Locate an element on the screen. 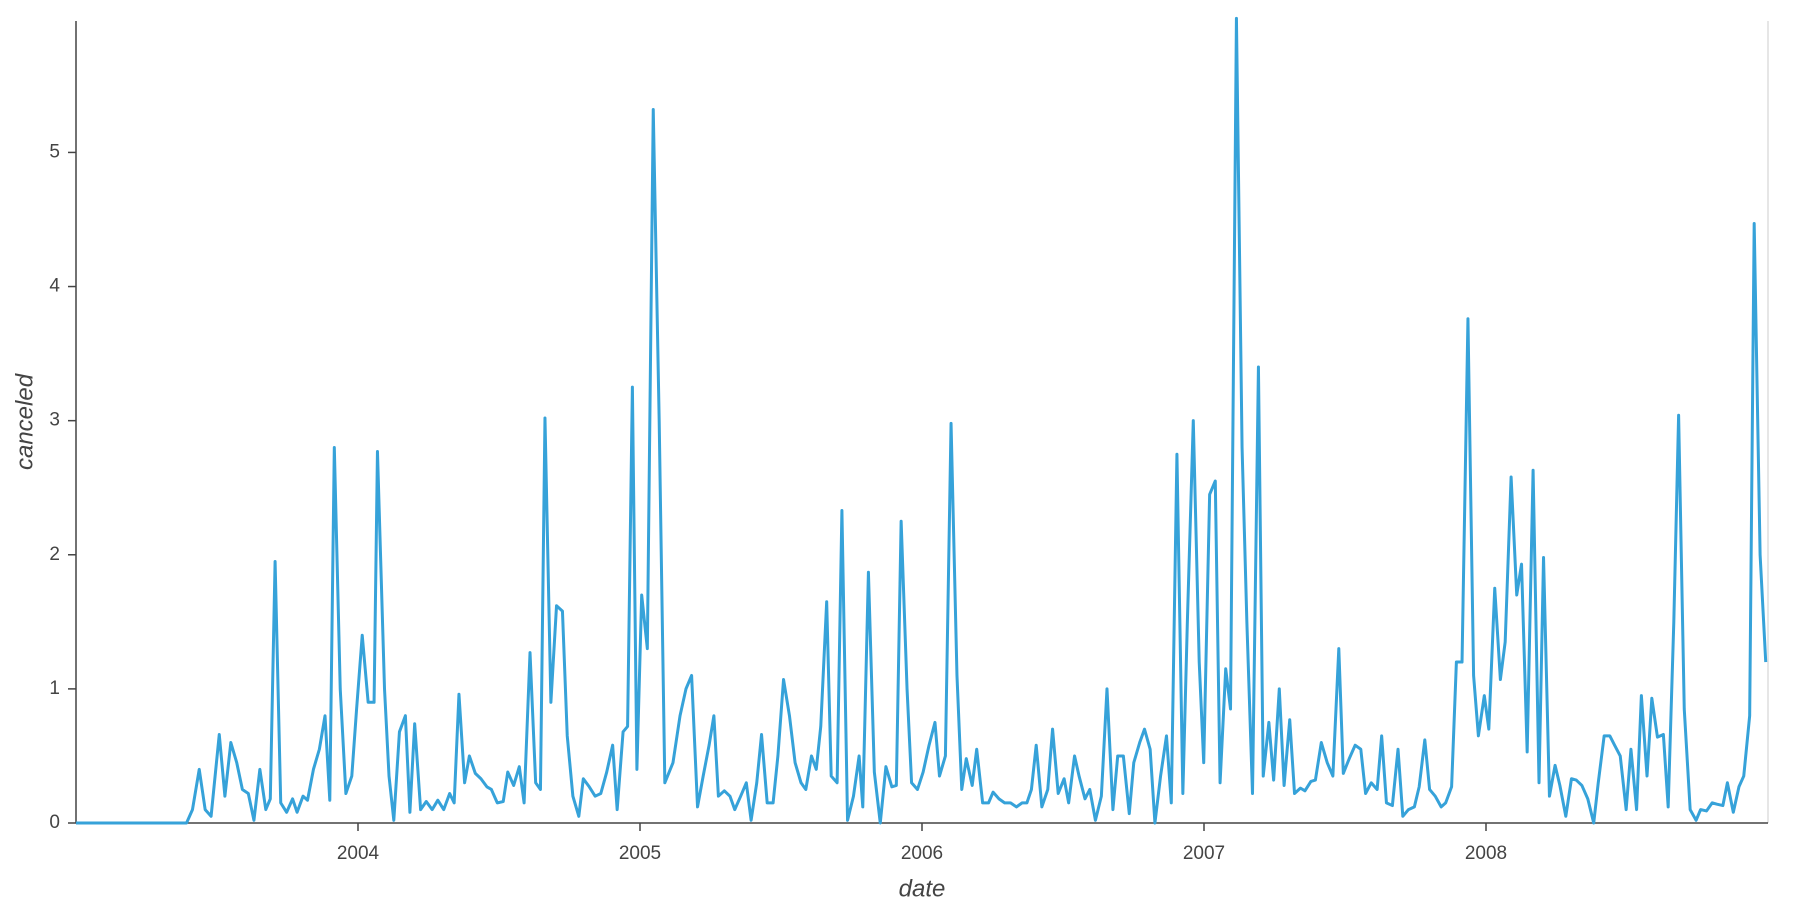  x-tick-label: 2006 is located at coordinates (922, 853).